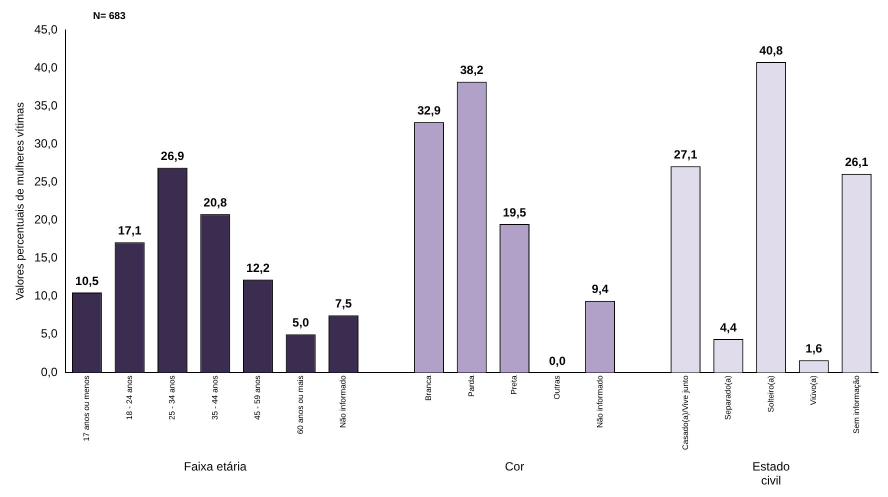 The height and width of the screenshot is (497, 888). I want to click on y-tick-label: 15,0, so click(46, 257).